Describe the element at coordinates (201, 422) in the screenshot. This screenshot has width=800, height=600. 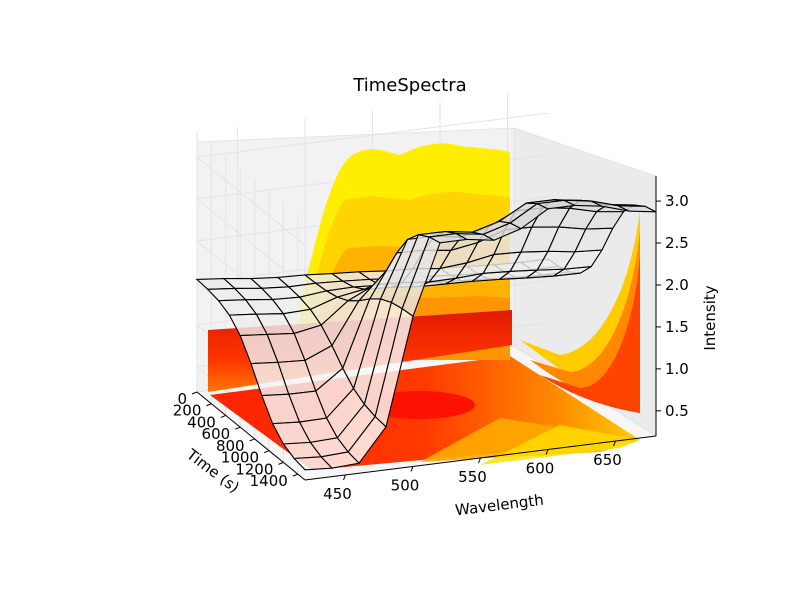
I see `y-tick-label: 400` at that location.